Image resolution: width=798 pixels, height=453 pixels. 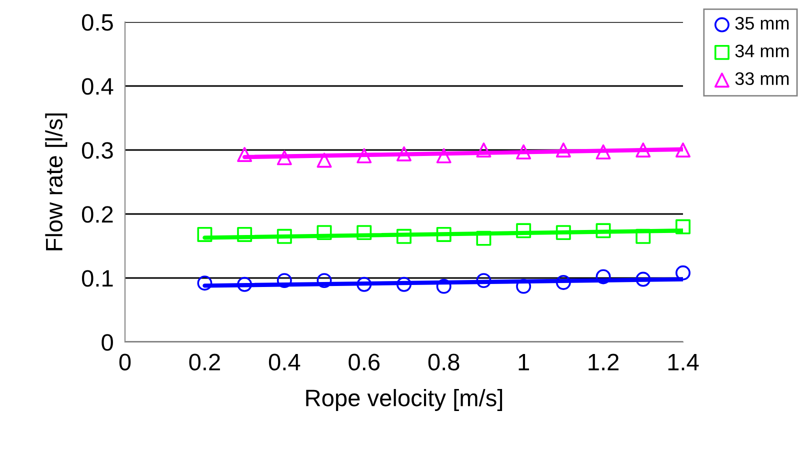 I want to click on y-axis-title: Flow rate [l/s], so click(x=56, y=181).